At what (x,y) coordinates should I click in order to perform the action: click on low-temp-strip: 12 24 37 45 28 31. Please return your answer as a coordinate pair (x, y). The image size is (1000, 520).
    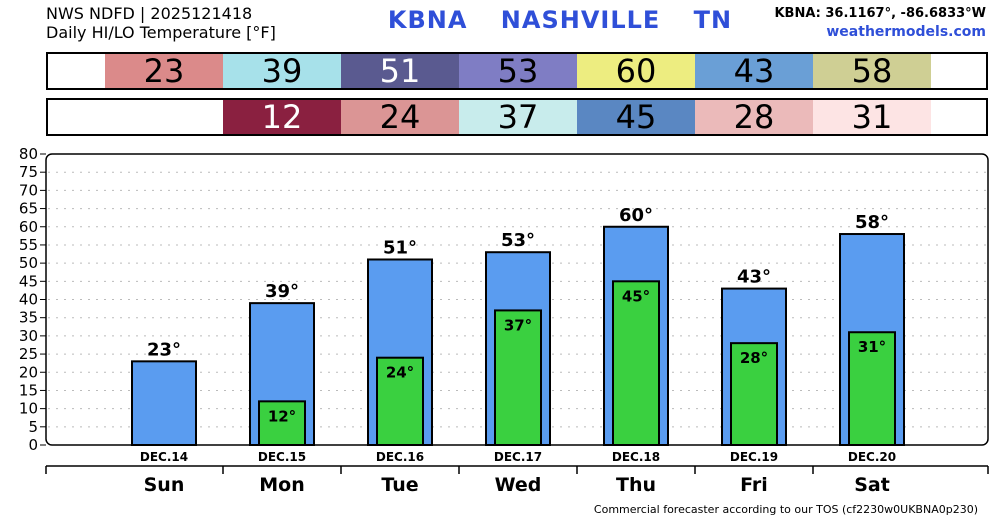
    Looking at the image, I should click on (517, 117).